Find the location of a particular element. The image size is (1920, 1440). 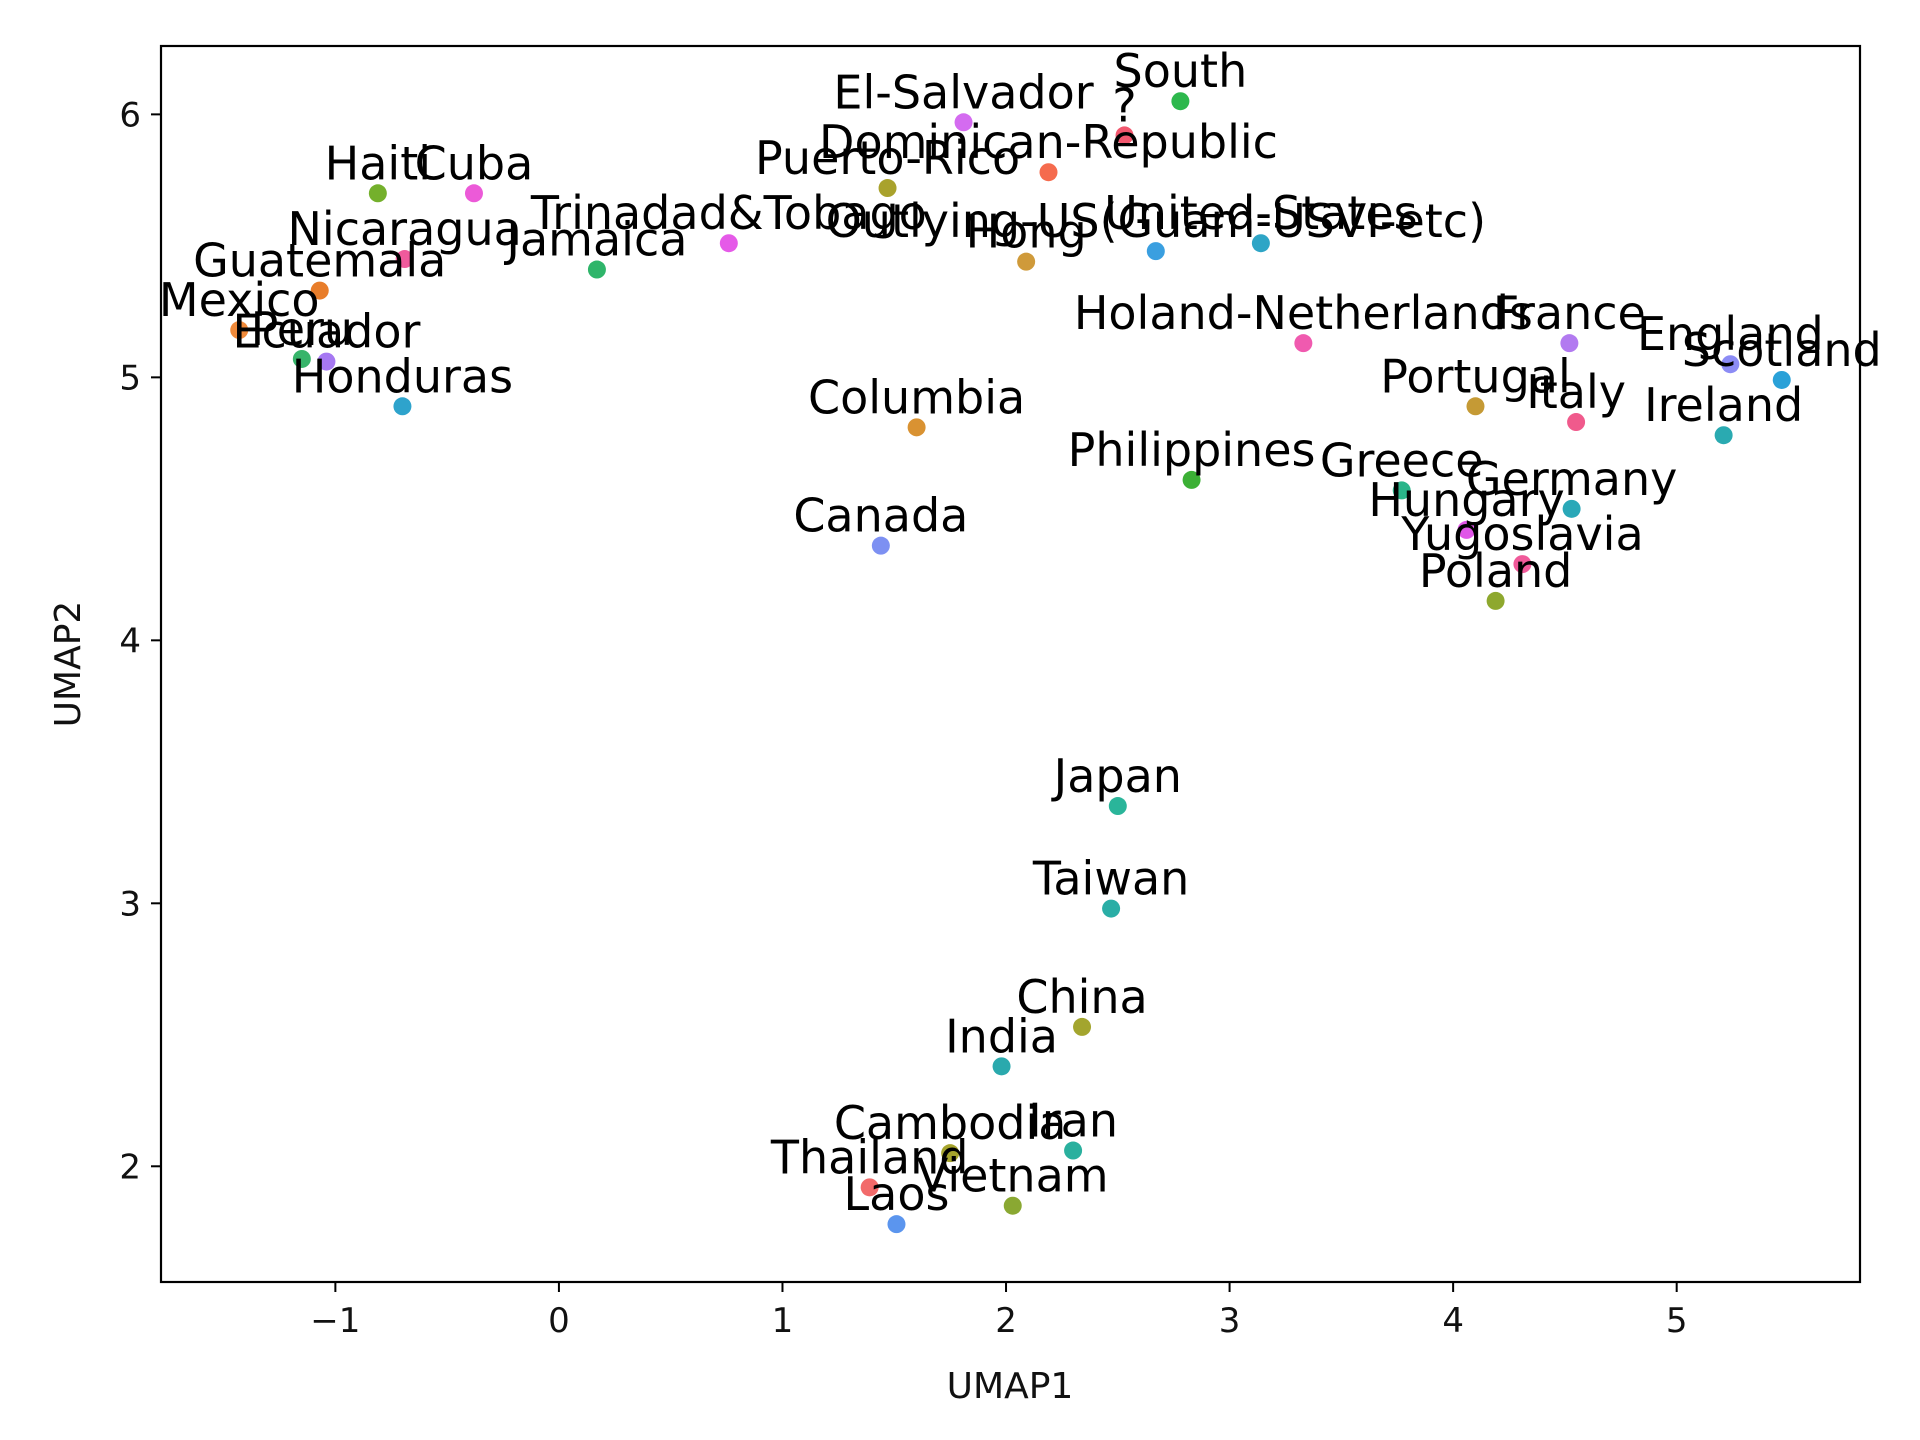

y-tick-label: 3 is located at coordinates (130, 904).